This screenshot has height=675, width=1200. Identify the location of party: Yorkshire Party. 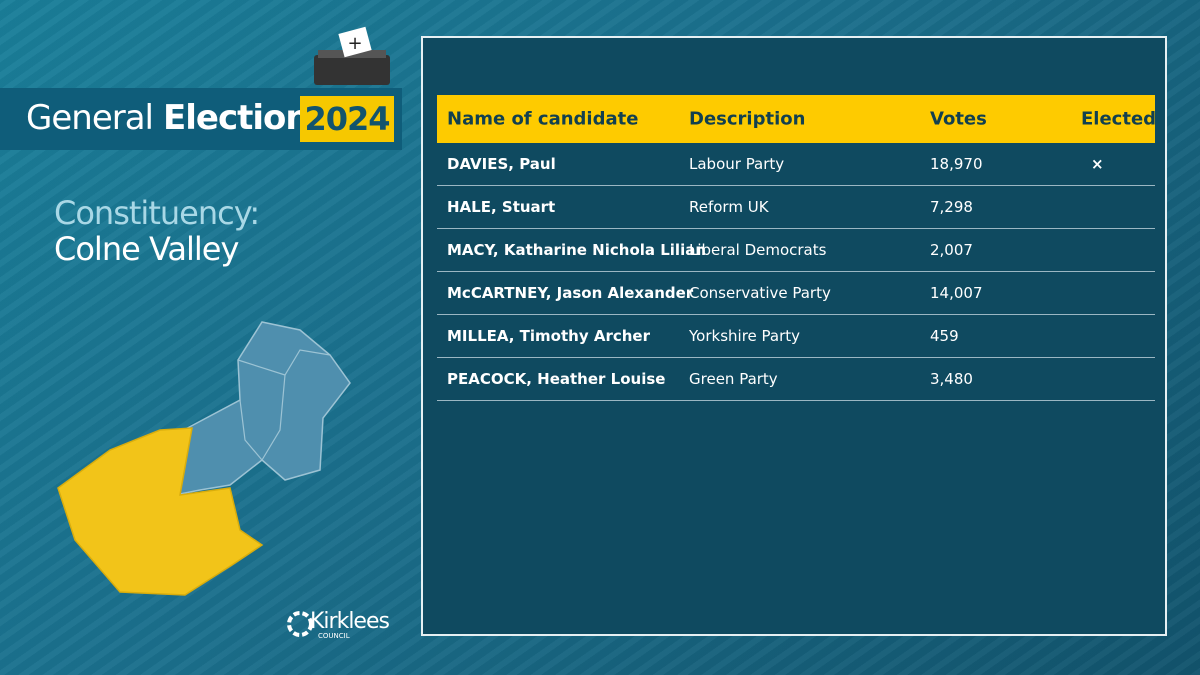
(745, 336).